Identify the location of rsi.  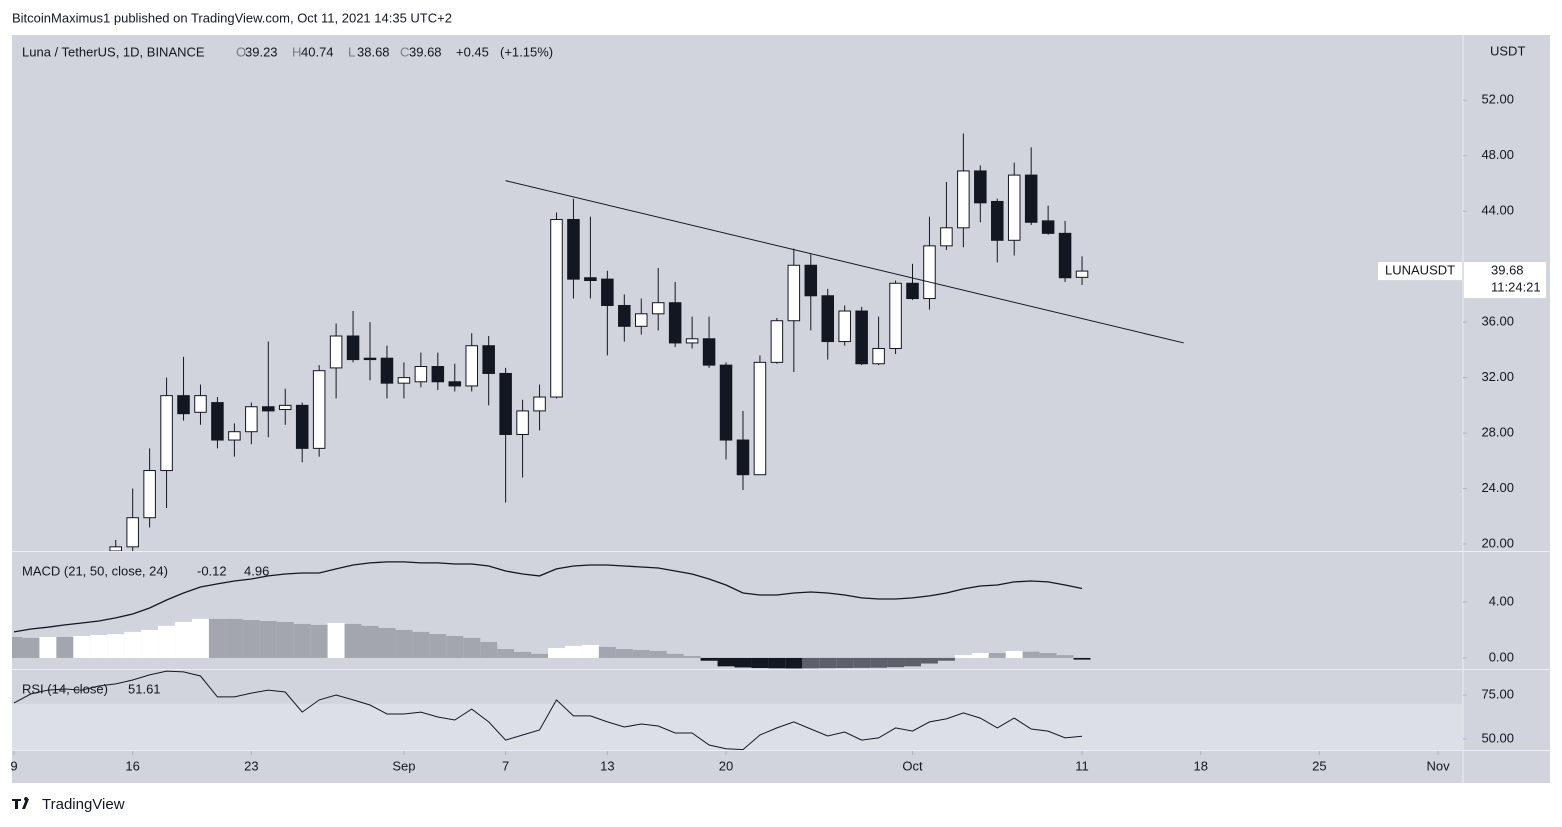
(737, 710).